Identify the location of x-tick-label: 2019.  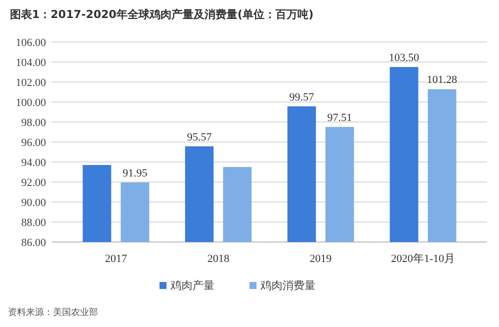
(321, 259).